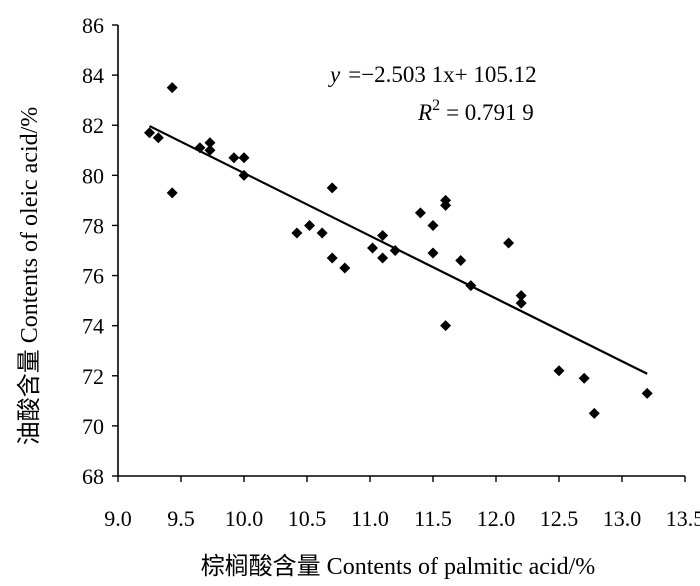  Describe the element at coordinates (29, 276) in the screenshot. I see `y-axis-title: 油酸含量 Contents of oleic acid/%` at that location.